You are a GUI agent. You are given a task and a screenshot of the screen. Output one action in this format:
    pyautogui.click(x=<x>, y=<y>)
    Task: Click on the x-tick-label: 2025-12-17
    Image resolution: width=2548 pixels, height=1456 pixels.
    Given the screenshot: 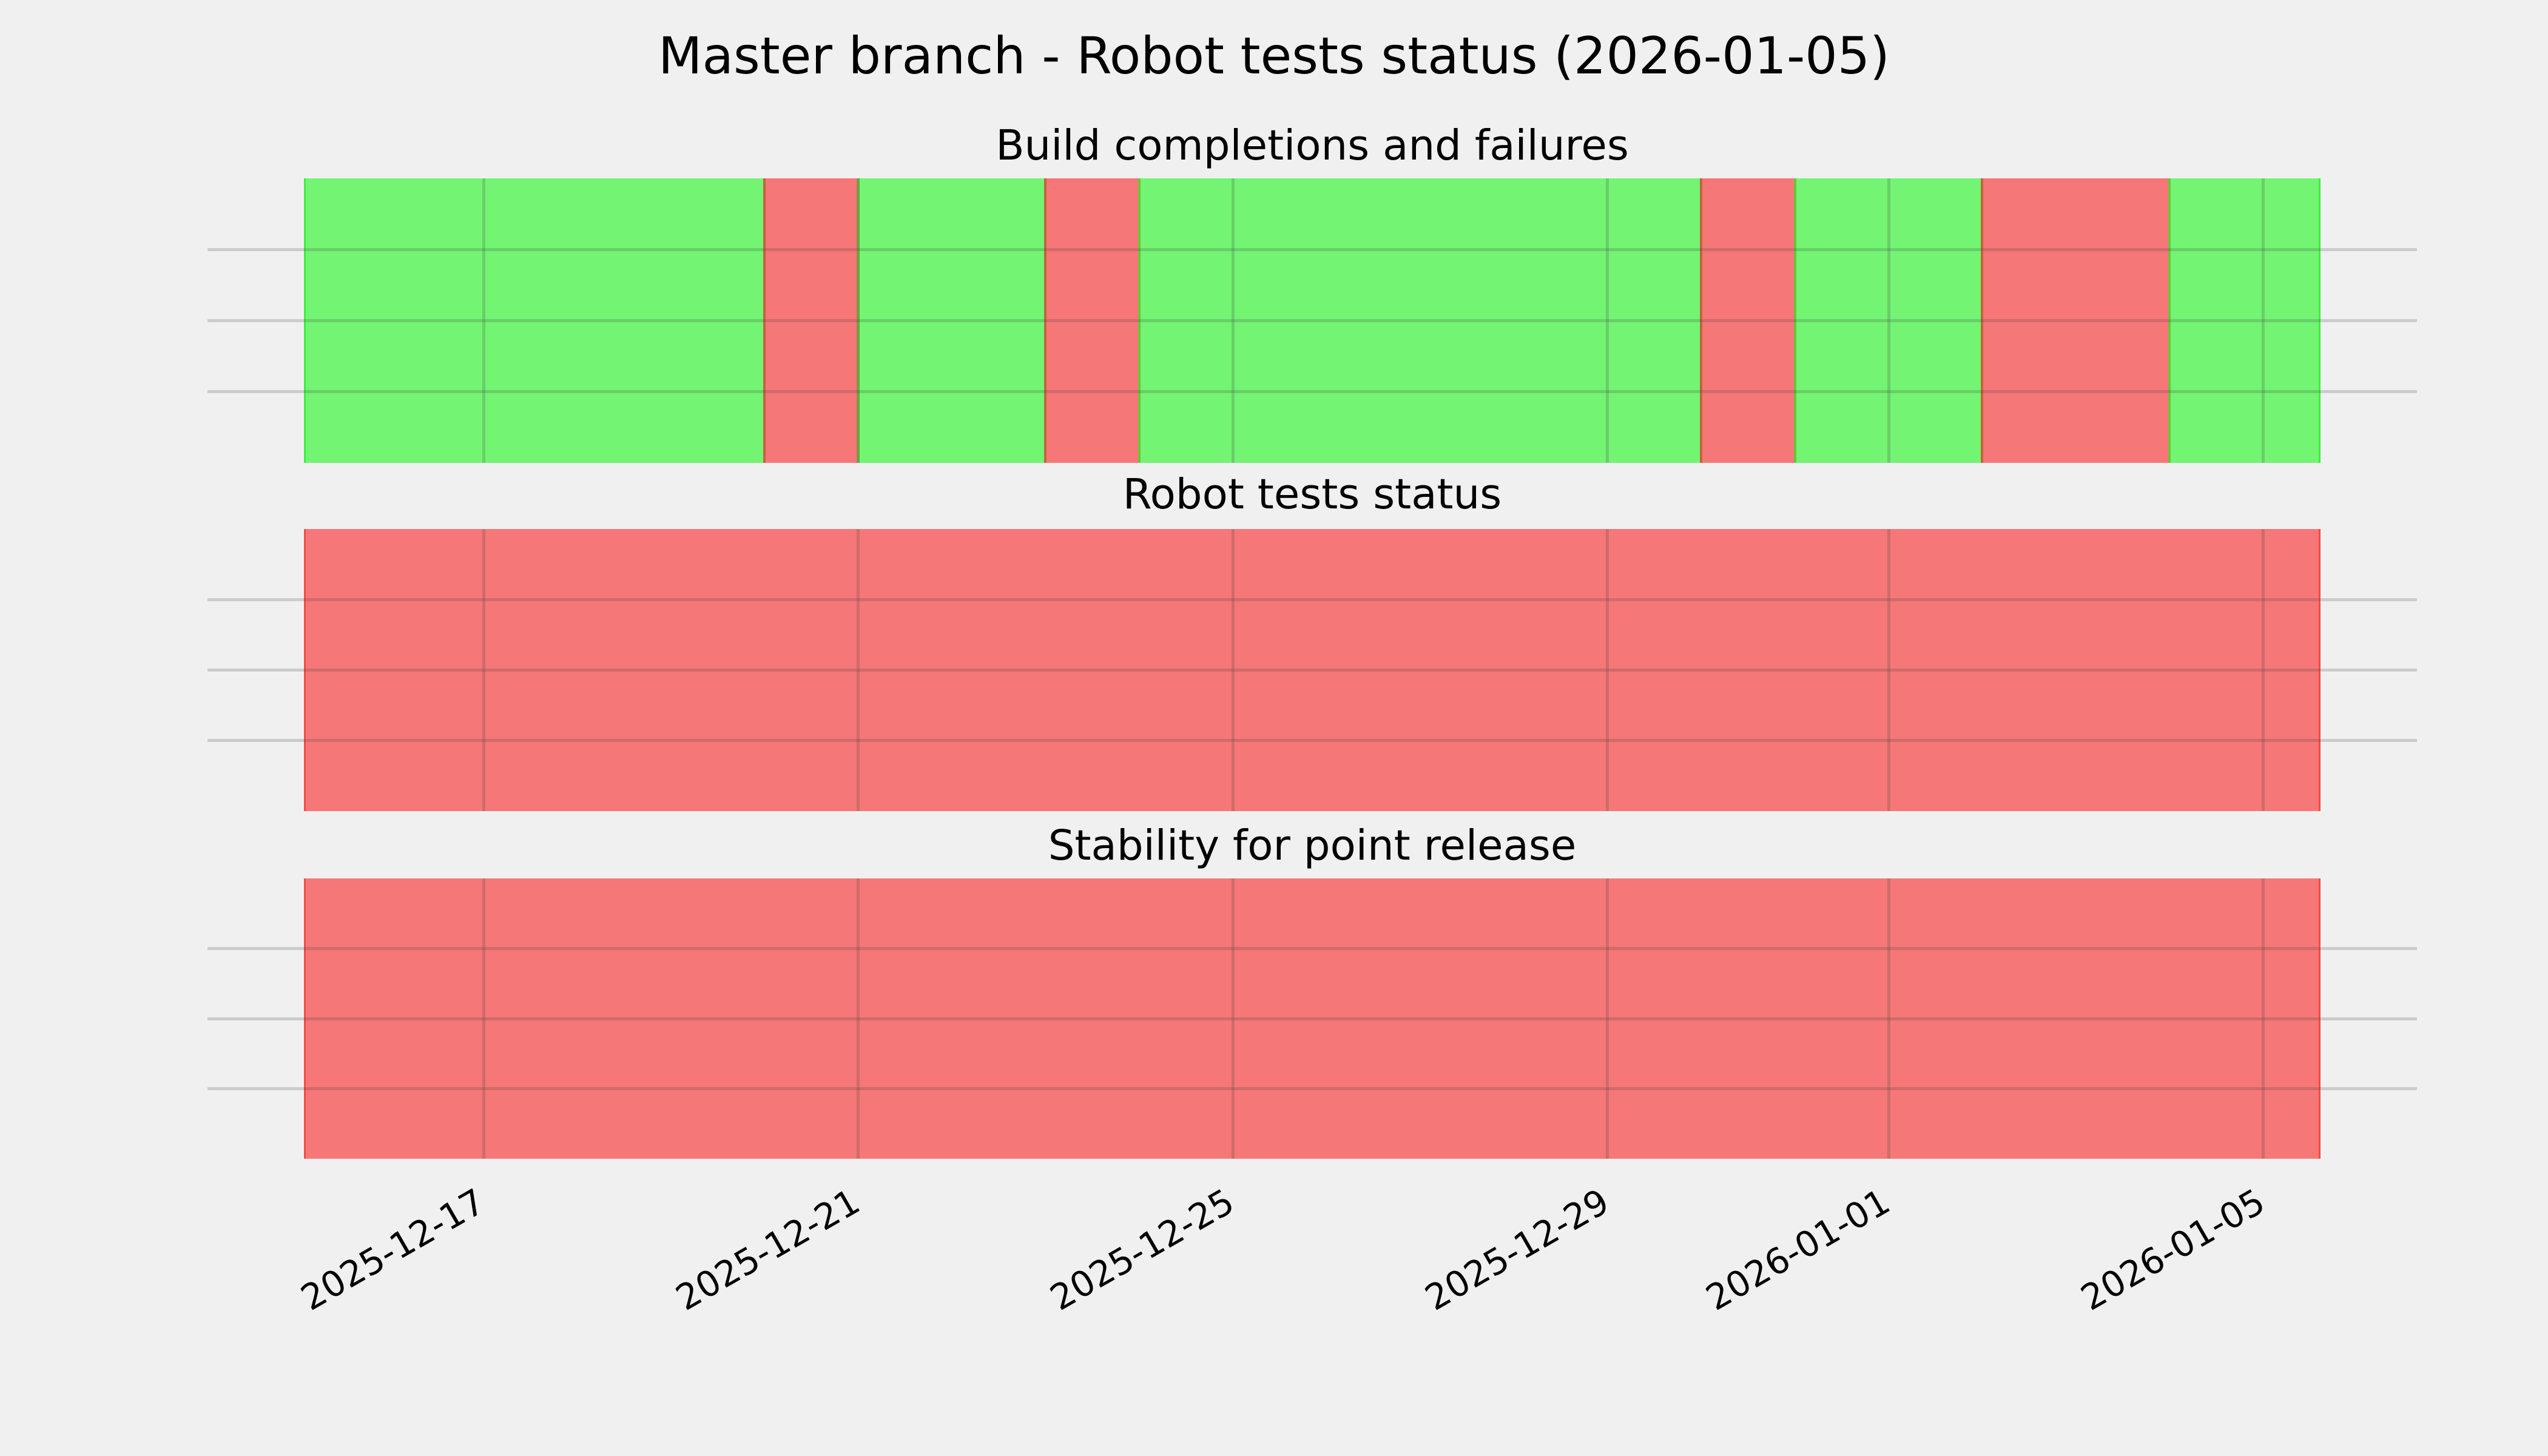 What is the action you would take?
    pyautogui.click(x=393, y=1250)
    